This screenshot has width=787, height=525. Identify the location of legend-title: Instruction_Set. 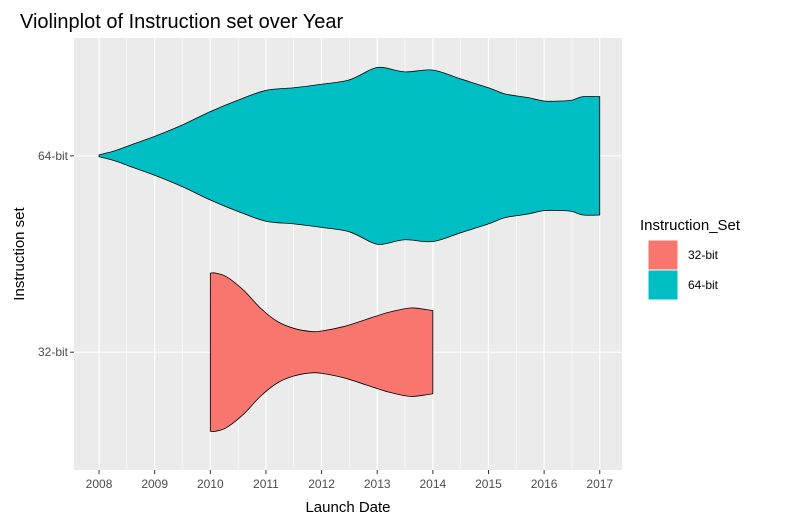
(690, 225).